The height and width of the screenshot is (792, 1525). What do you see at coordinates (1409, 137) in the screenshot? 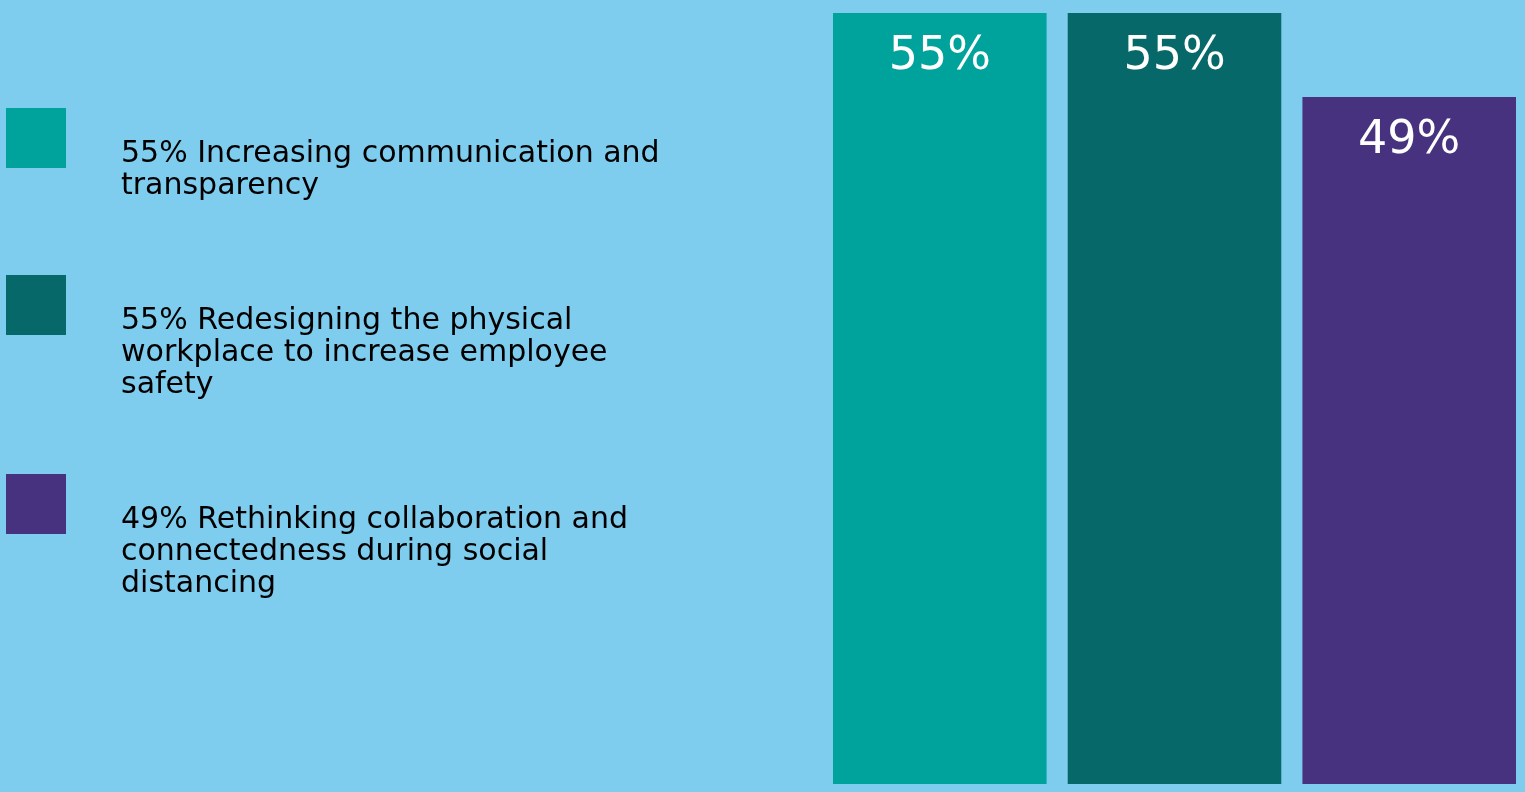
I see `data-label: 49%` at bounding box center [1409, 137].